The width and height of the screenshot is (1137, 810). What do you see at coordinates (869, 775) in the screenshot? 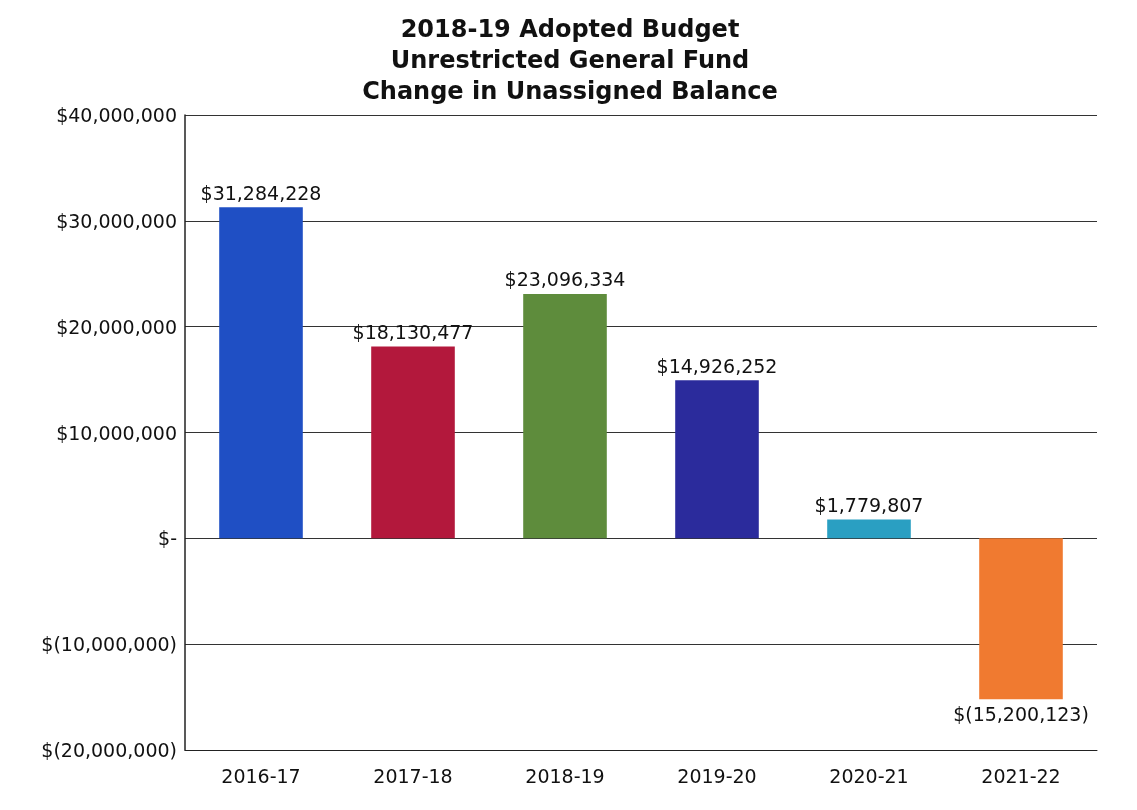
I see `x-tick-label: 2020-21` at bounding box center [869, 775].